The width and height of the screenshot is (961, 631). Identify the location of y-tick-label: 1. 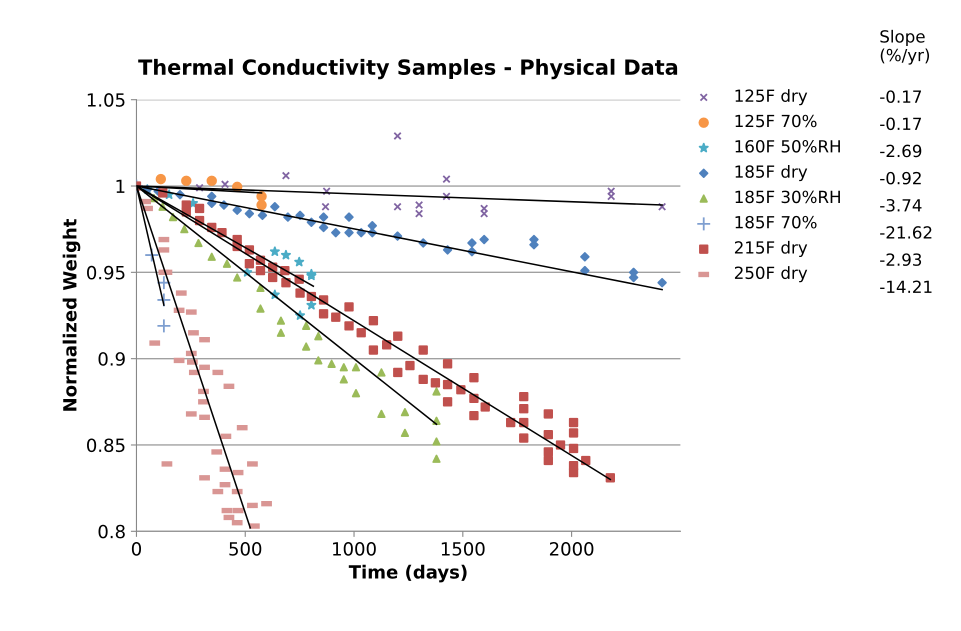
(120, 186).